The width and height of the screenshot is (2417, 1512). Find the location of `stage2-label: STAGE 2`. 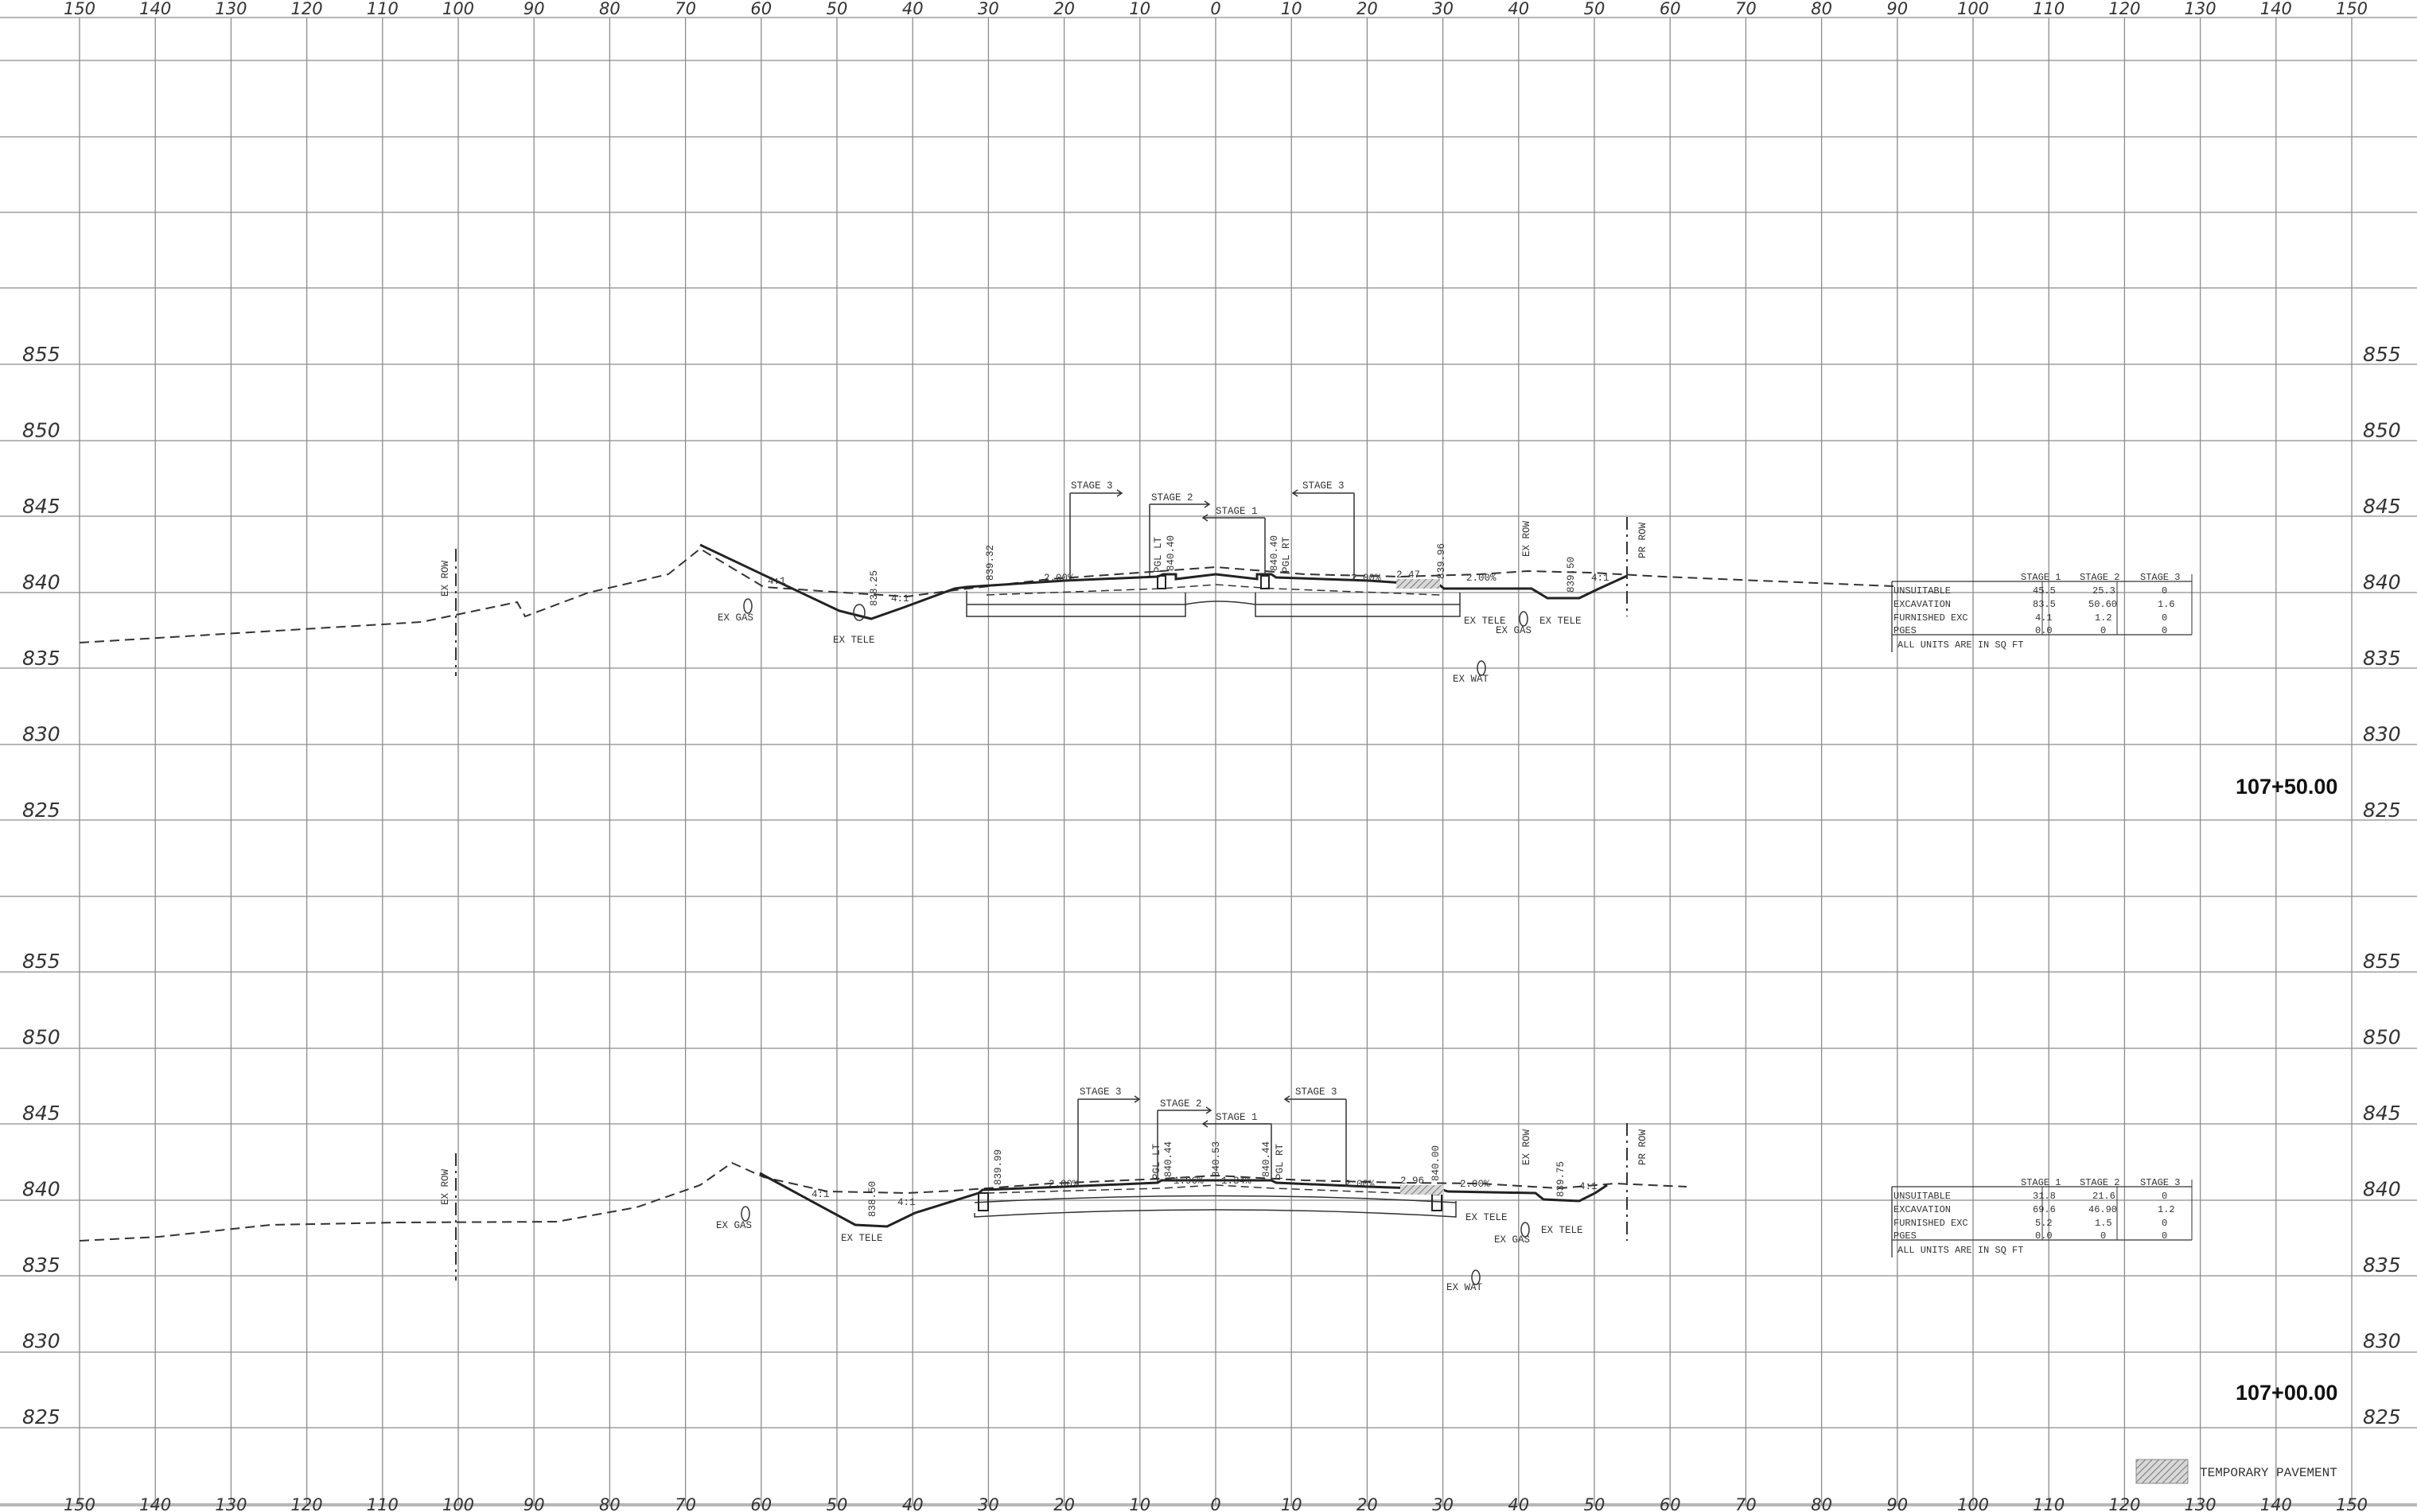

stage2-label: STAGE 2 is located at coordinates (1181, 1104).